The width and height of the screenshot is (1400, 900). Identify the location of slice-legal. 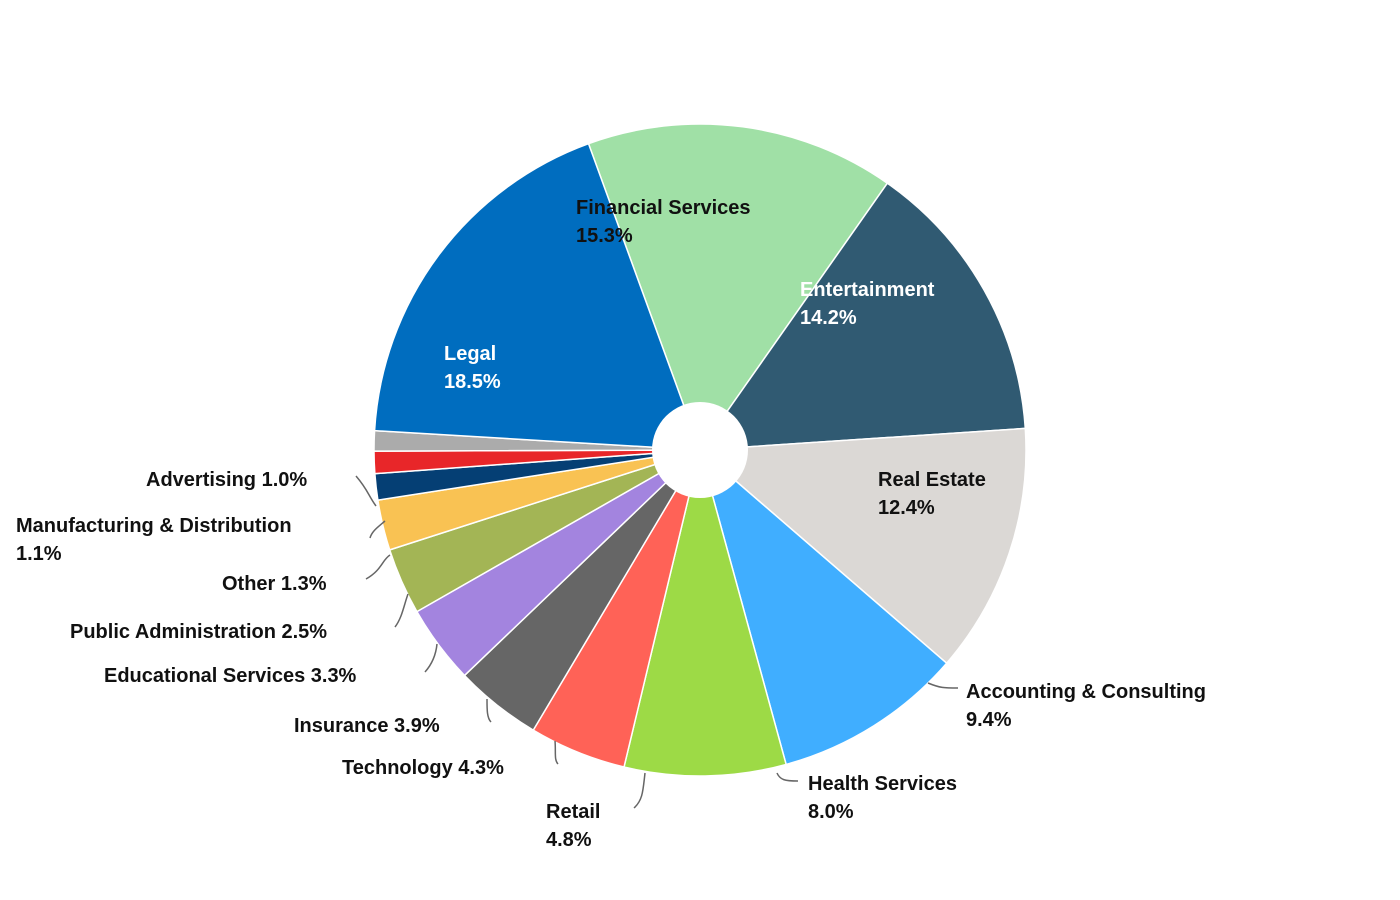
(537, 296).